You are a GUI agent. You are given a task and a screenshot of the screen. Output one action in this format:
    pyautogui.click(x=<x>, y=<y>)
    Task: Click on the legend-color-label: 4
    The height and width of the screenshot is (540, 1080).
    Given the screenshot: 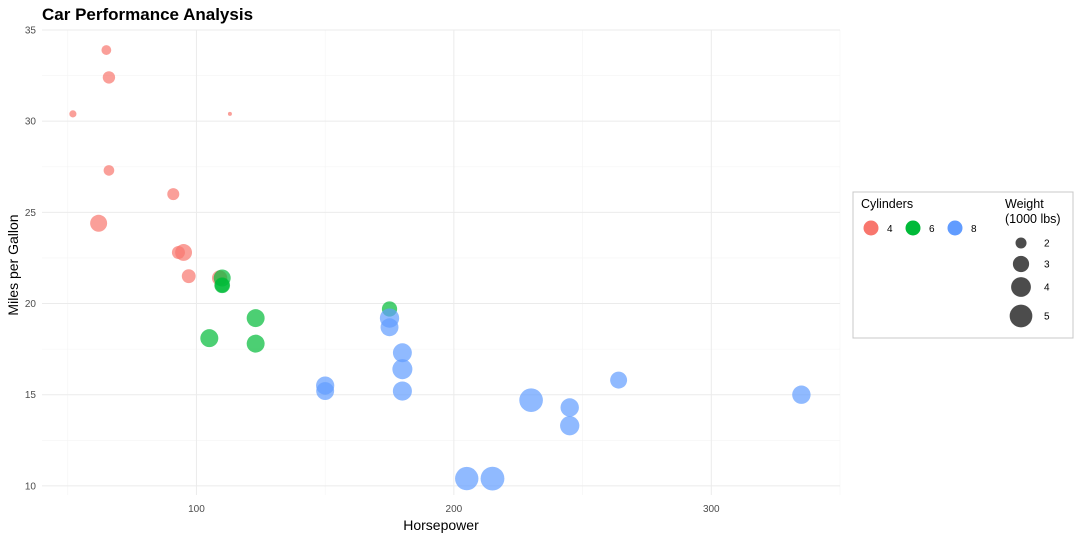 What is the action you would take?
    pyautogui.click(x=890, y=229)
    